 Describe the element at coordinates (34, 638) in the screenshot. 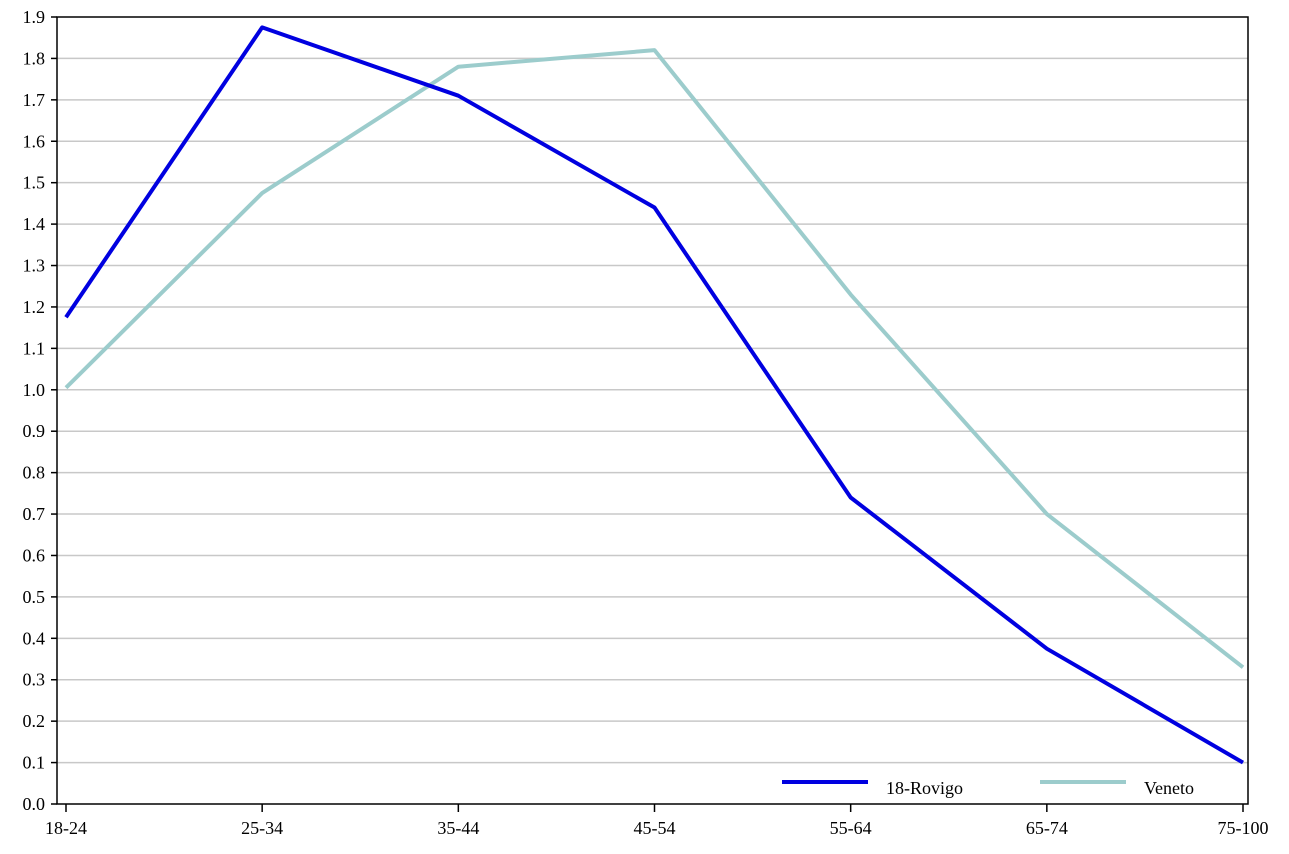

I see `y-tick-label: 0.4` at that location.